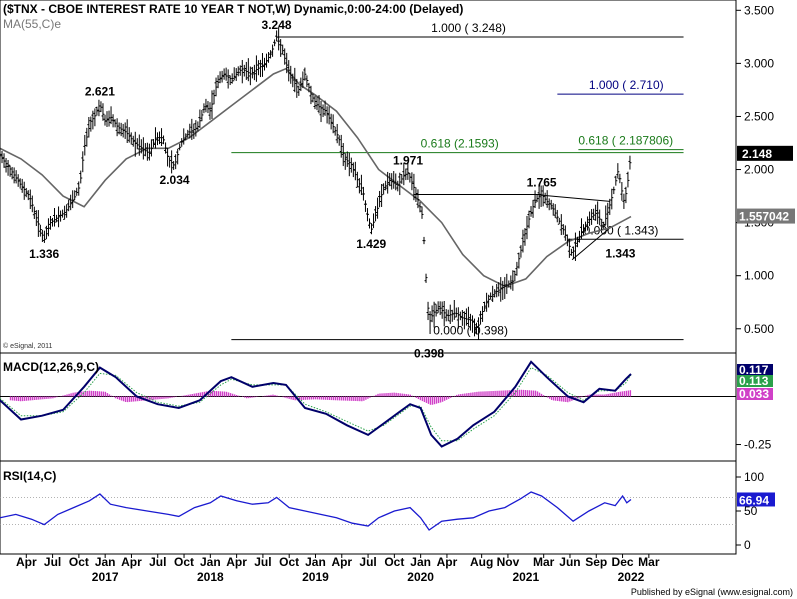 The height and width of the screenshot is (599, 797). I want to click on level-label-1: 1.000 ( 2.710), so click(626, 85).